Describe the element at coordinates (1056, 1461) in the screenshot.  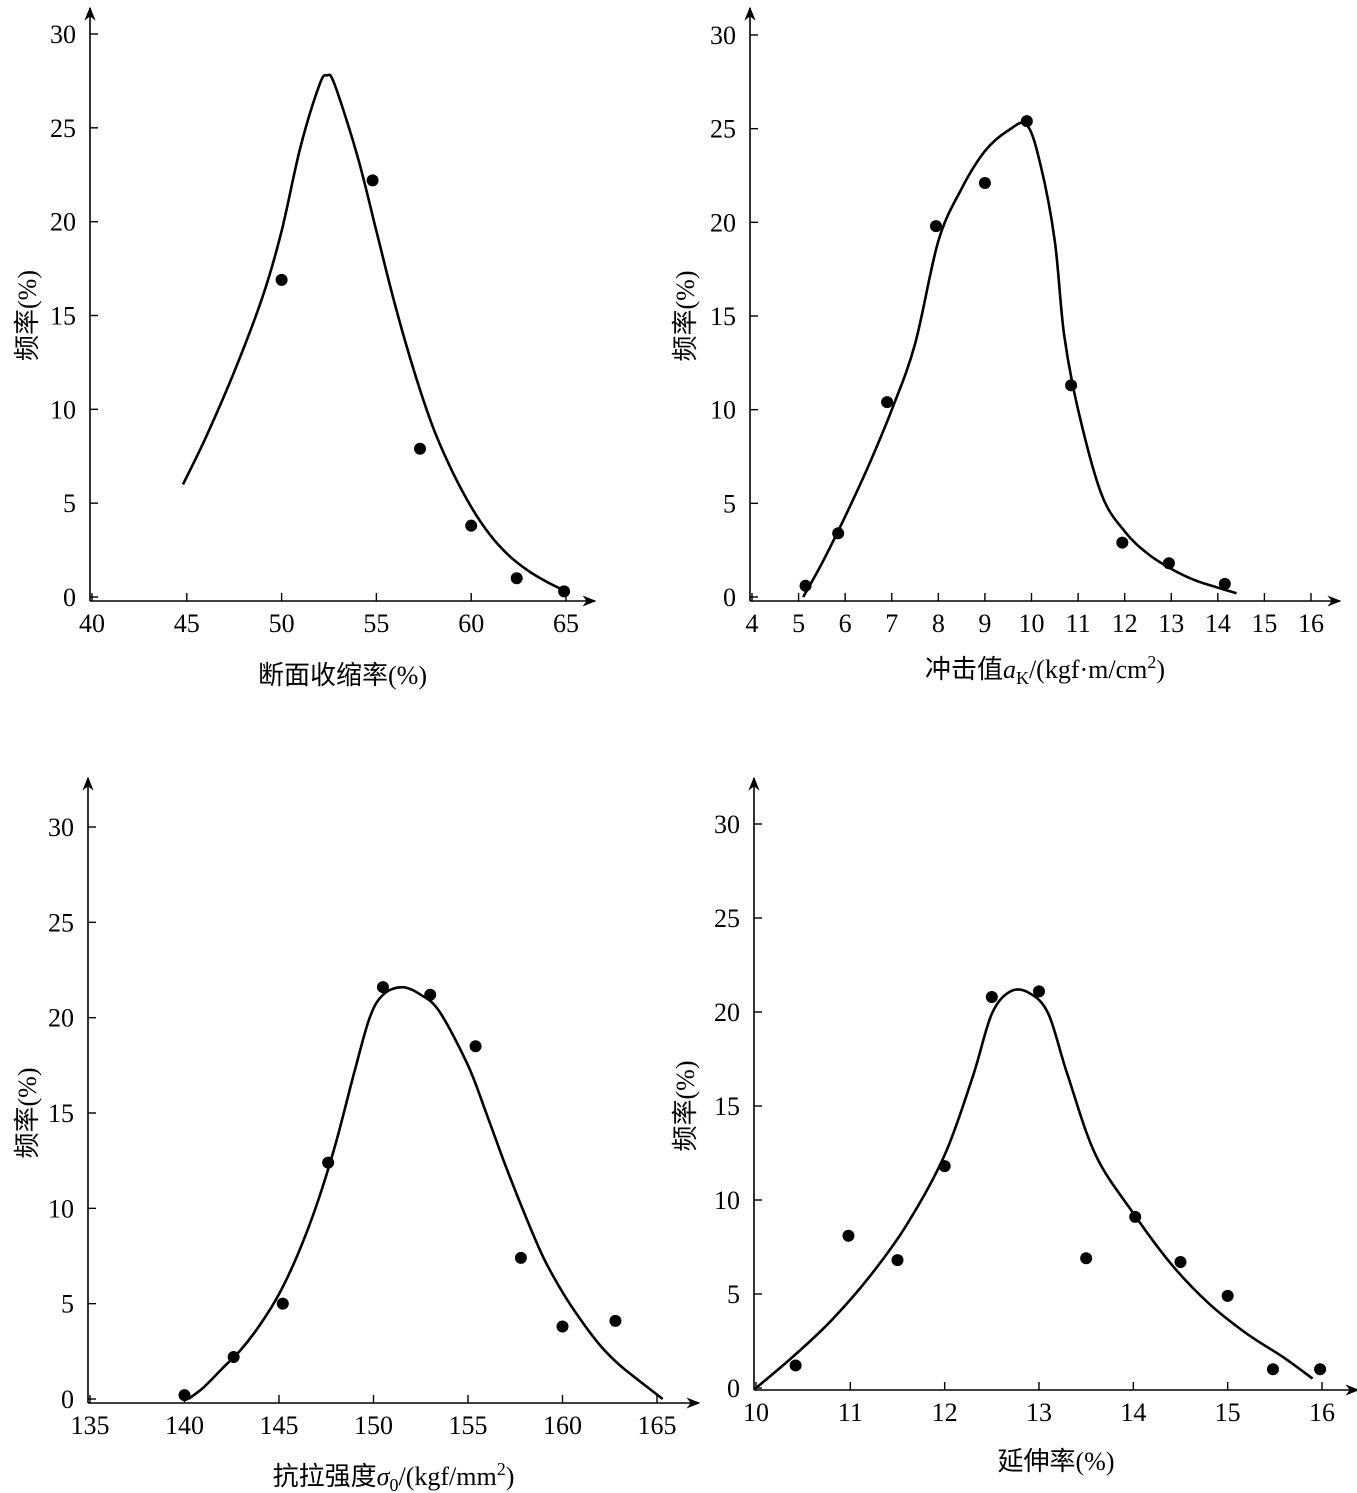
I see `x-axis-label: 延伸率(%)` at that location.